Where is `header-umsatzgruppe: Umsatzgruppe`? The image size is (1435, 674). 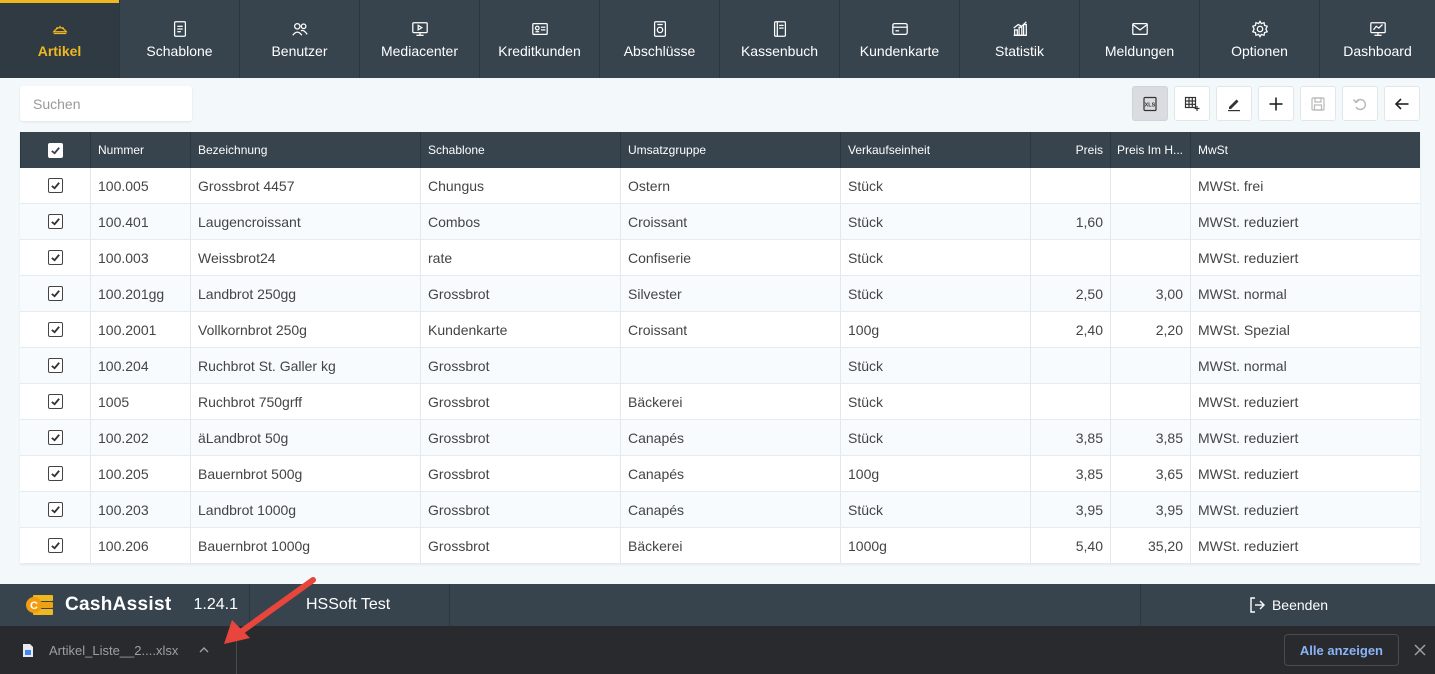
header-umsatzgruppe: Umsatzgruppe is located at coordinates (730, 150).